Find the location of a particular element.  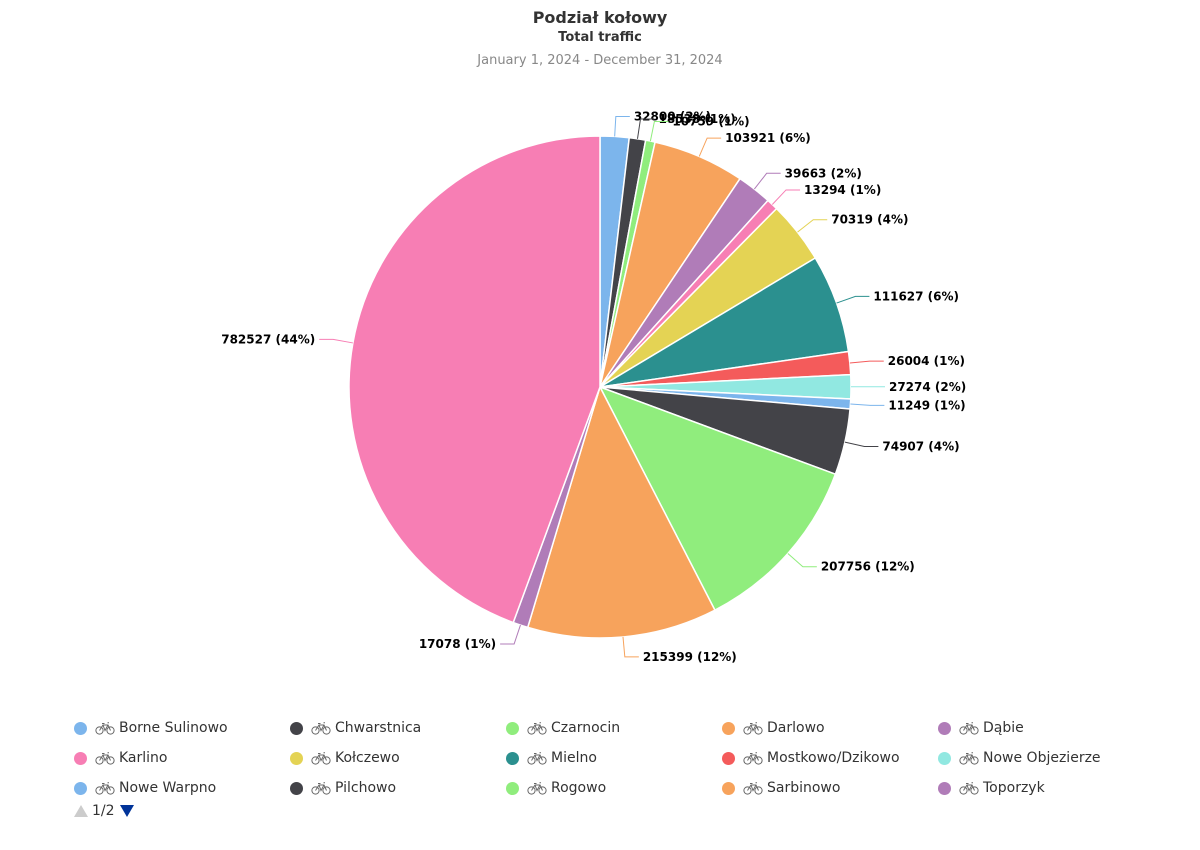

legend-label: Mielno is located at coordinates (574, 758).